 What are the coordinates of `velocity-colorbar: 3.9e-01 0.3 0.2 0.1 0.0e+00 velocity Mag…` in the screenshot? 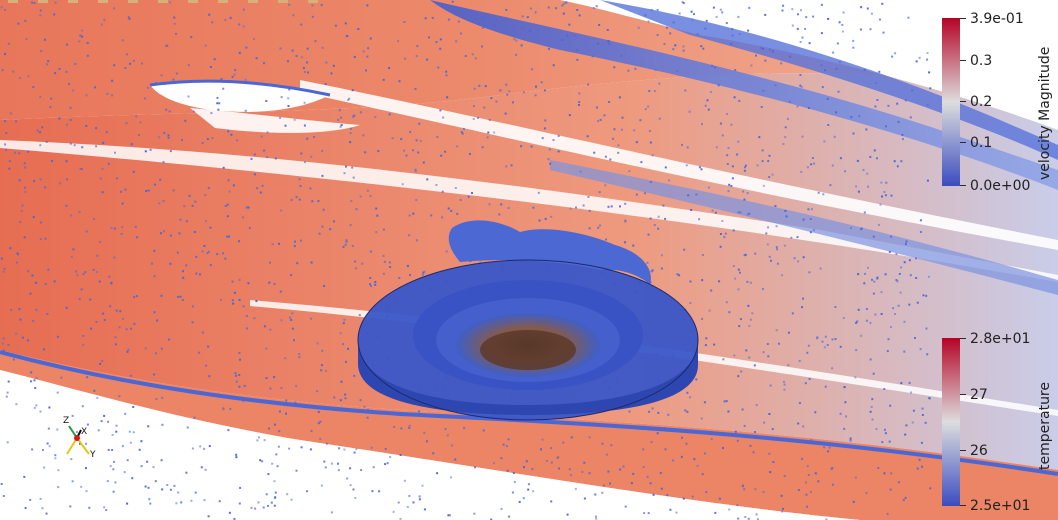 It's located at (994, 102).